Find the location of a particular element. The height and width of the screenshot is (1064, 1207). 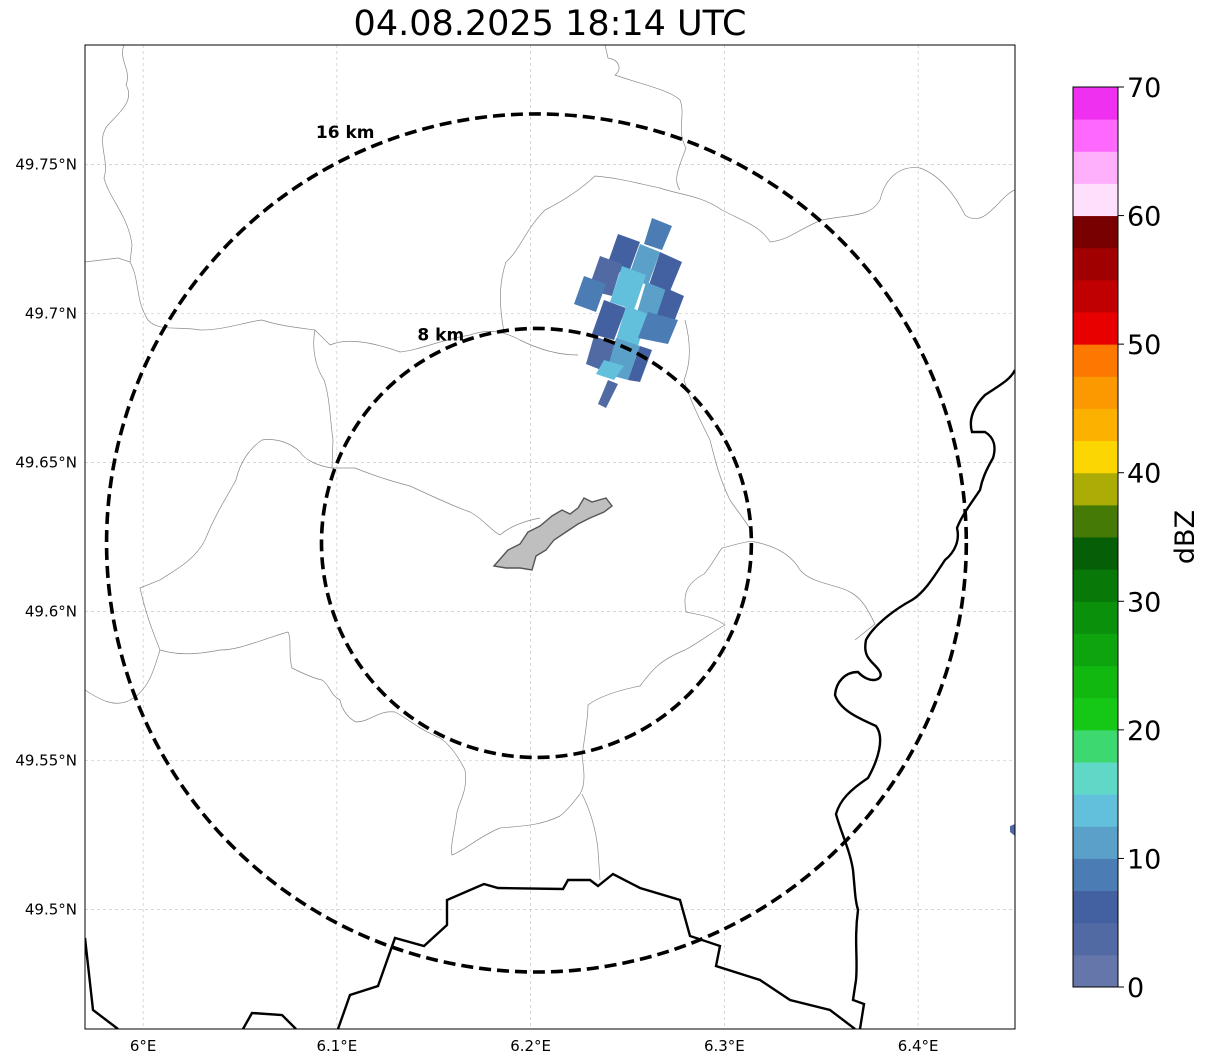

colorbar-tick-label: 10 is located at coordinates (1144, 859).